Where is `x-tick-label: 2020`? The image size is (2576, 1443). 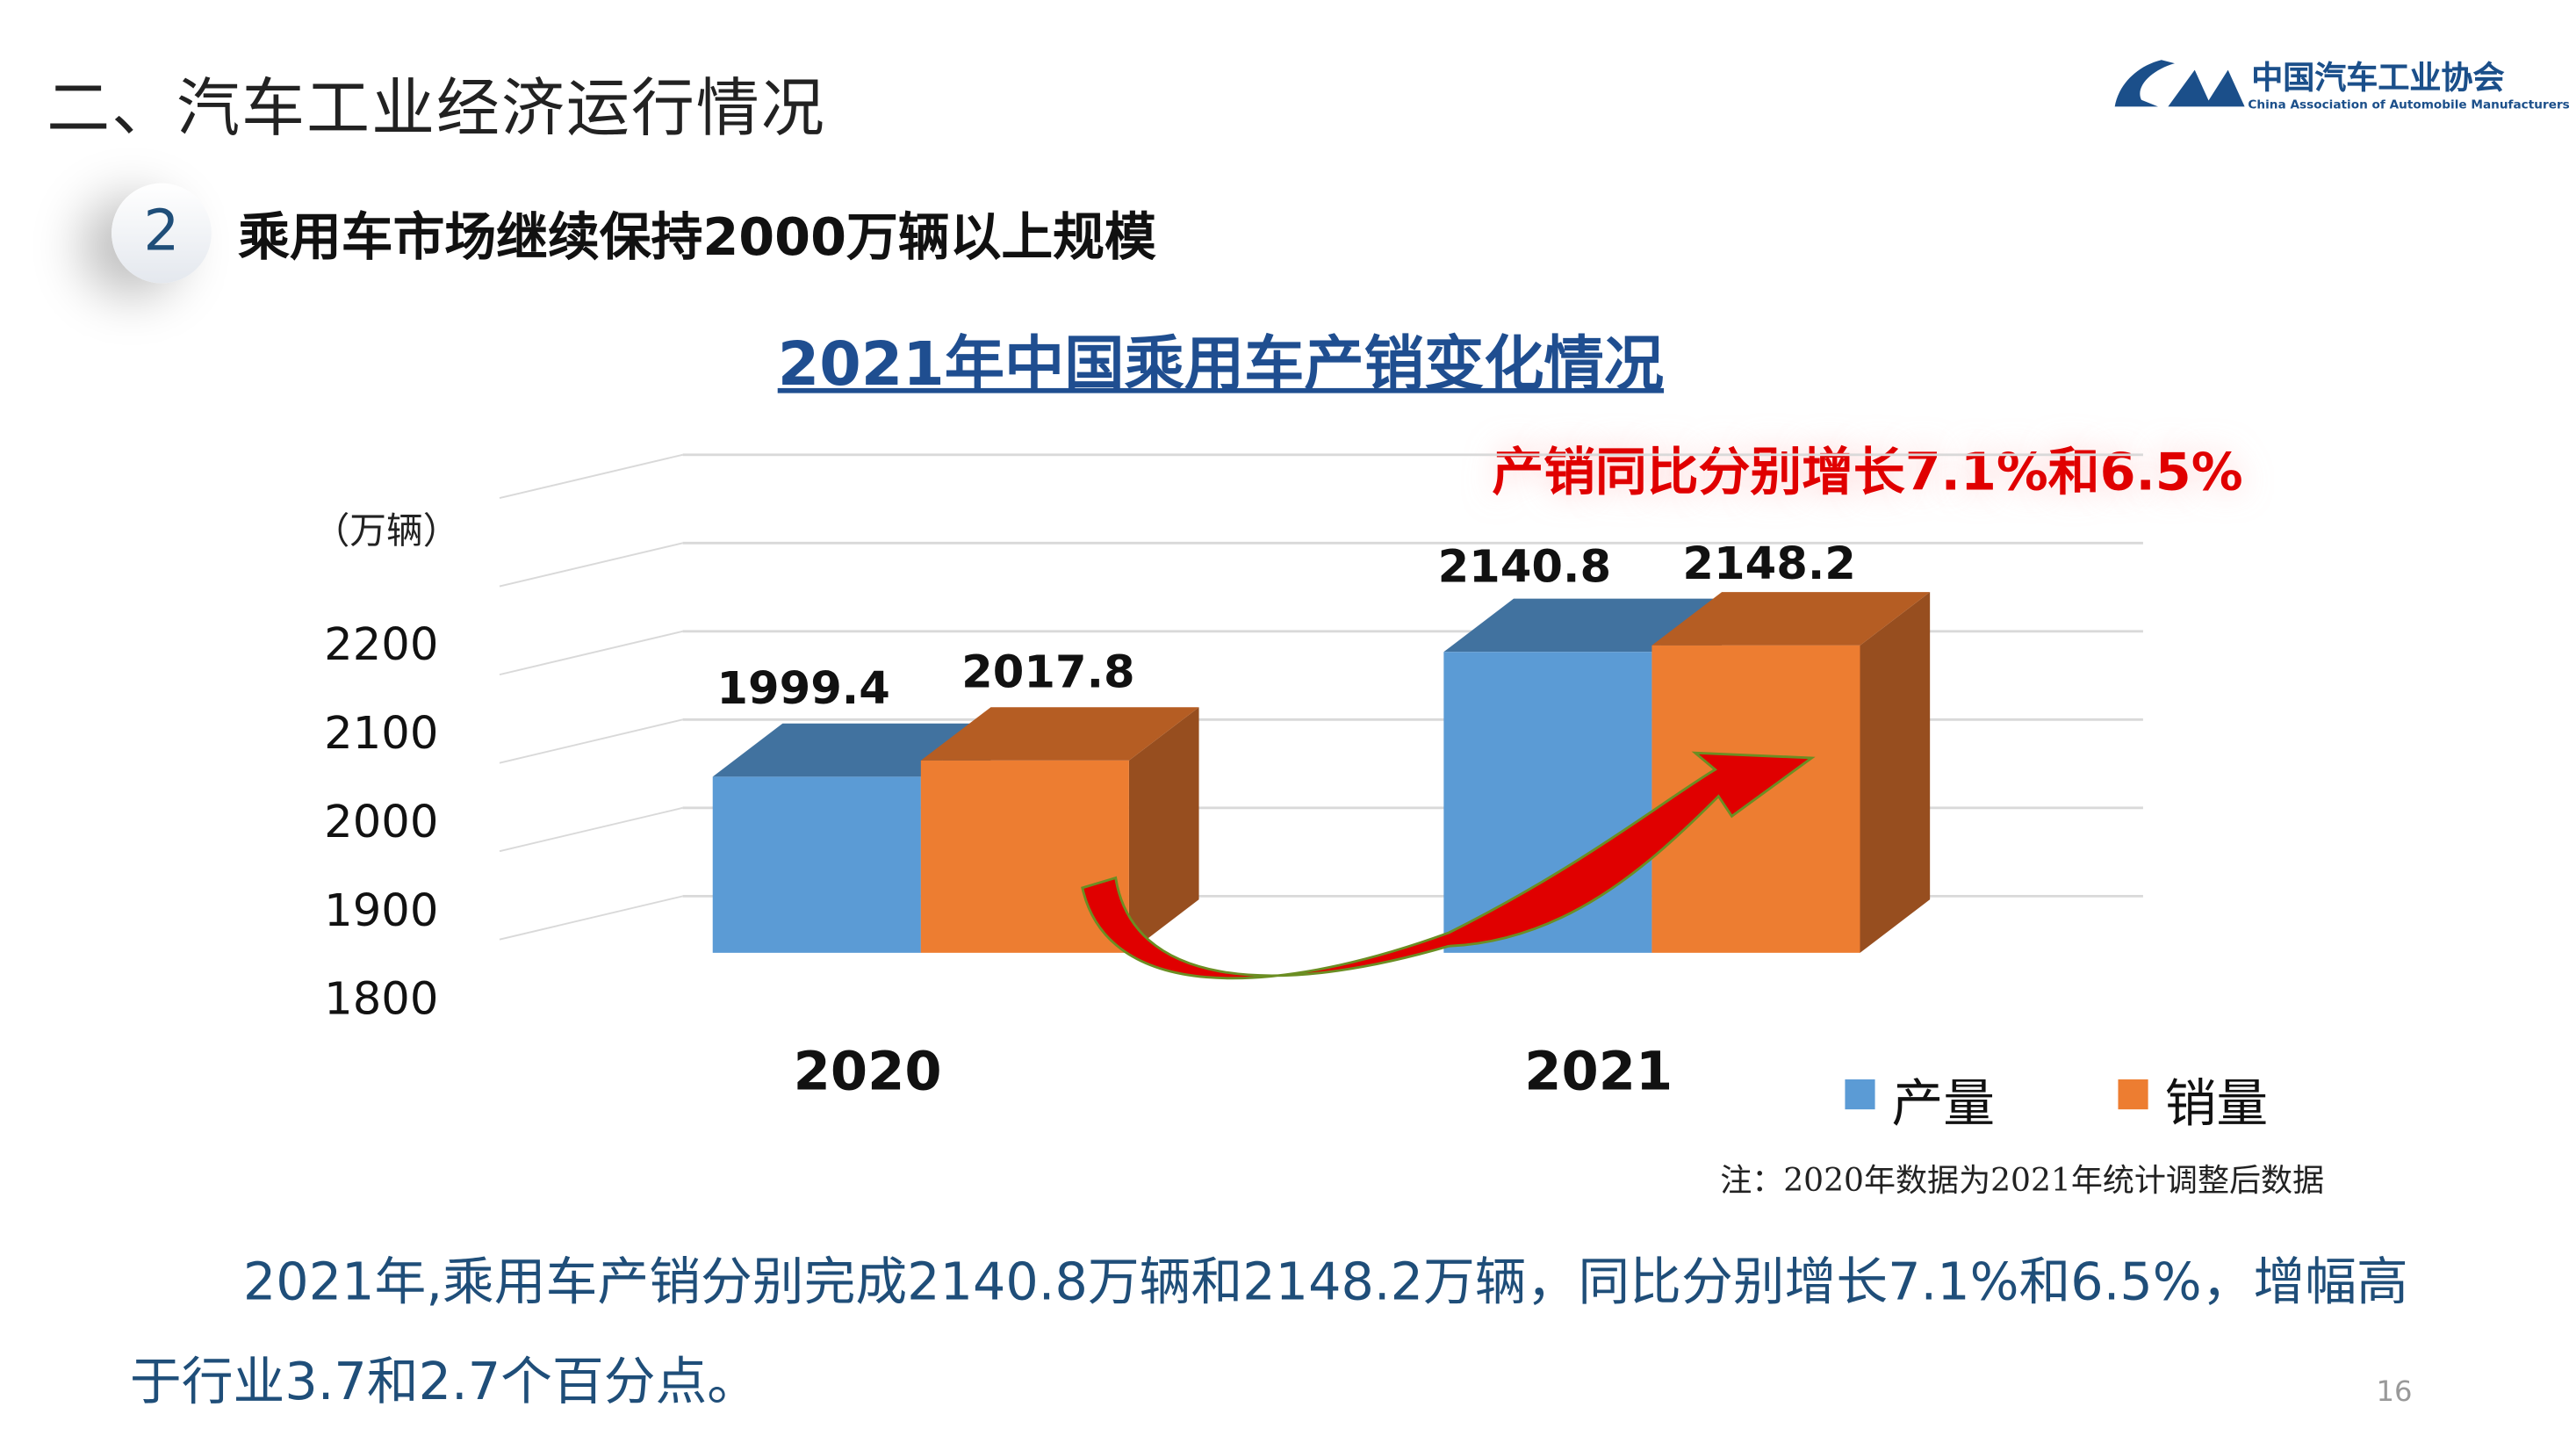 x-tick-label: 2020 is located at coordinates (868, 1071).